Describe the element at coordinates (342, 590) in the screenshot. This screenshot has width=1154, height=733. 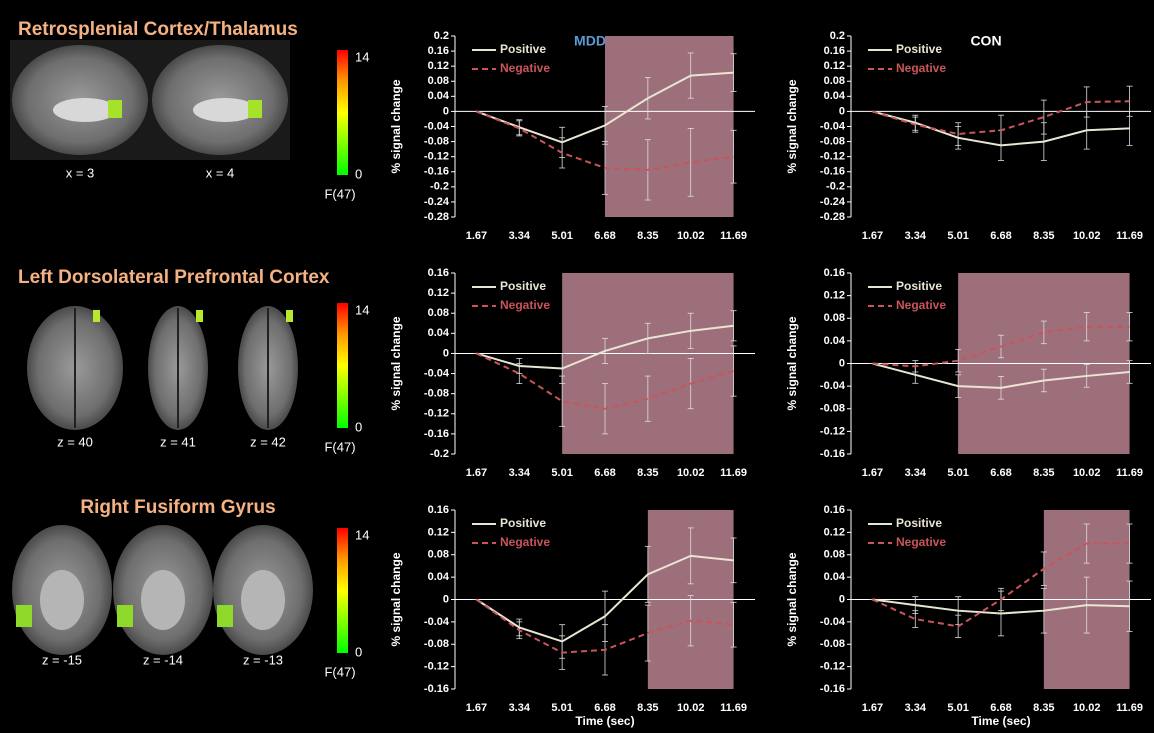
I see `colorbar` at that location.